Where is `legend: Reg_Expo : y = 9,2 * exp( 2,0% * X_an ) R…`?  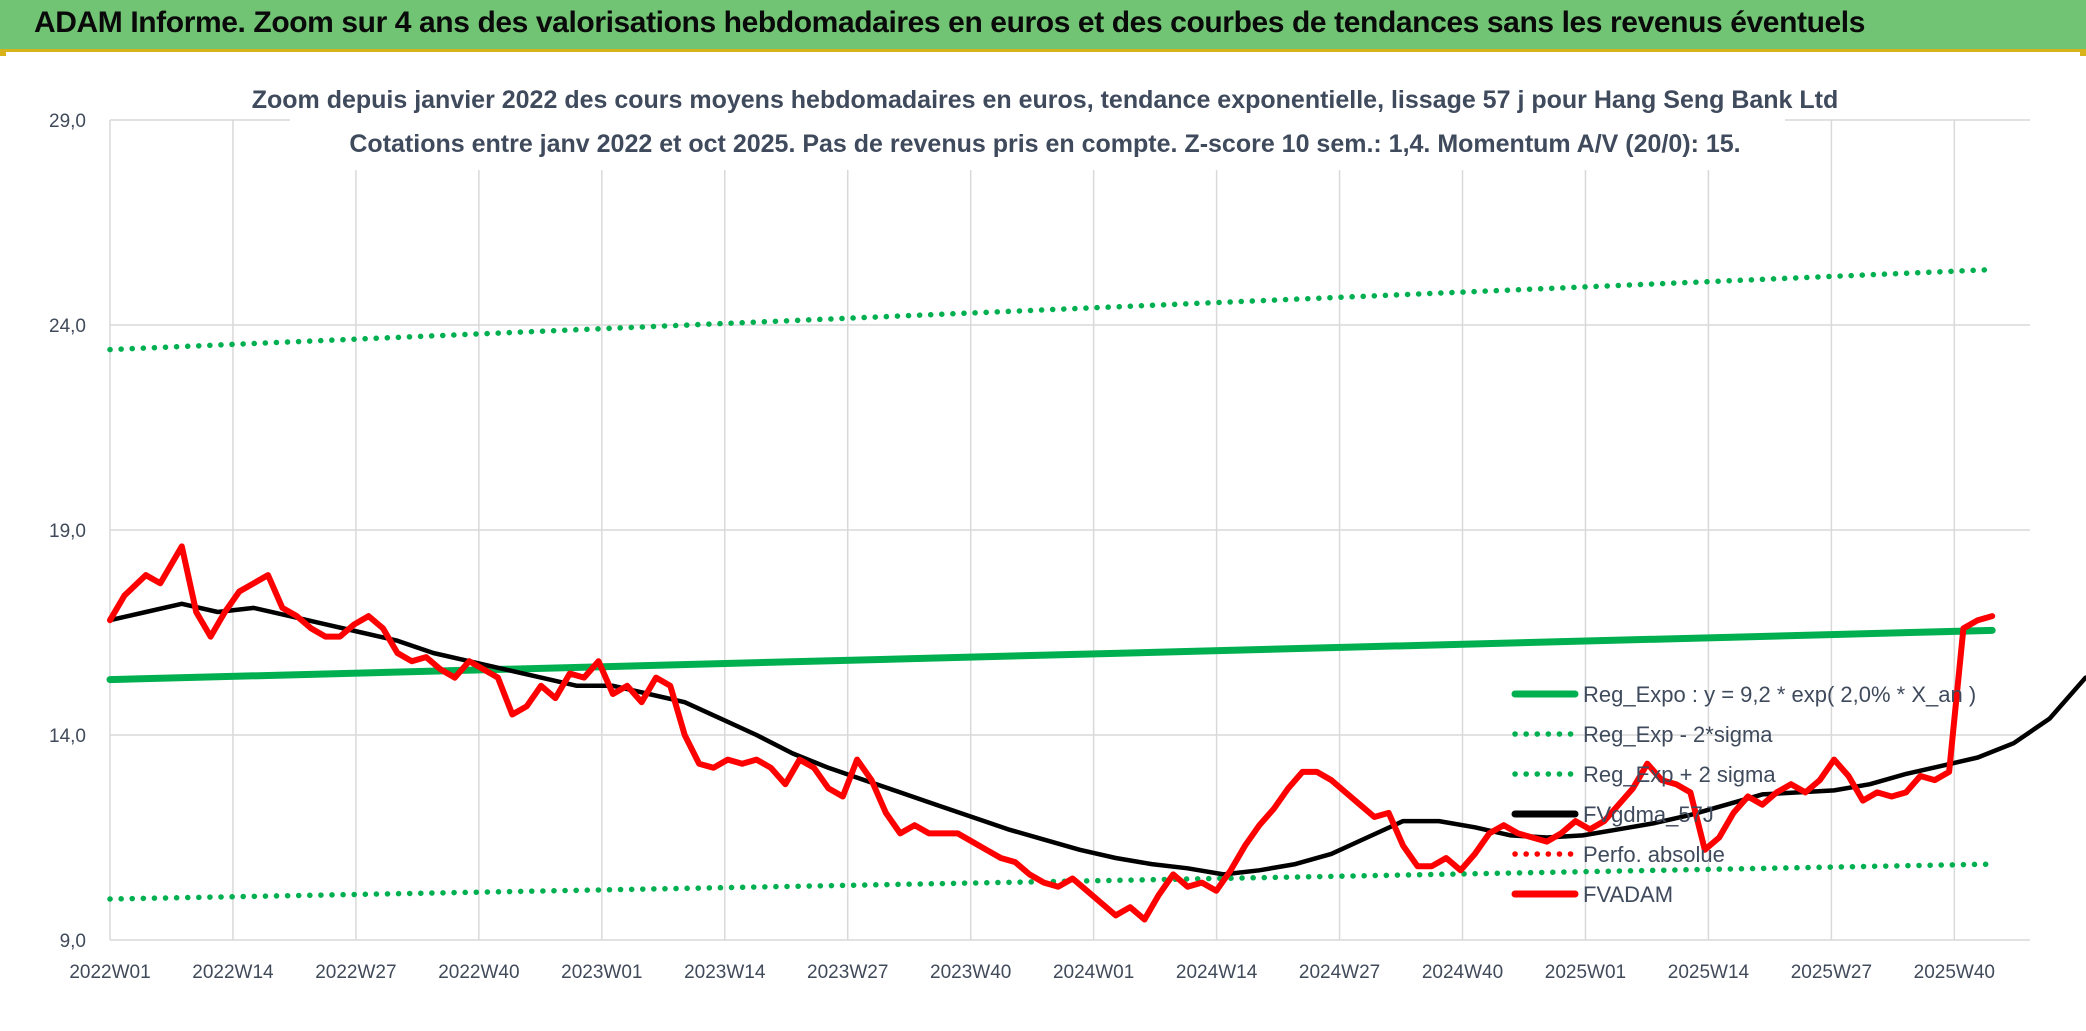 legend: Reg_Expo : y = 9,2 * exp( 2,0% * X_an ) R… is located at coordinates (1743, 794).